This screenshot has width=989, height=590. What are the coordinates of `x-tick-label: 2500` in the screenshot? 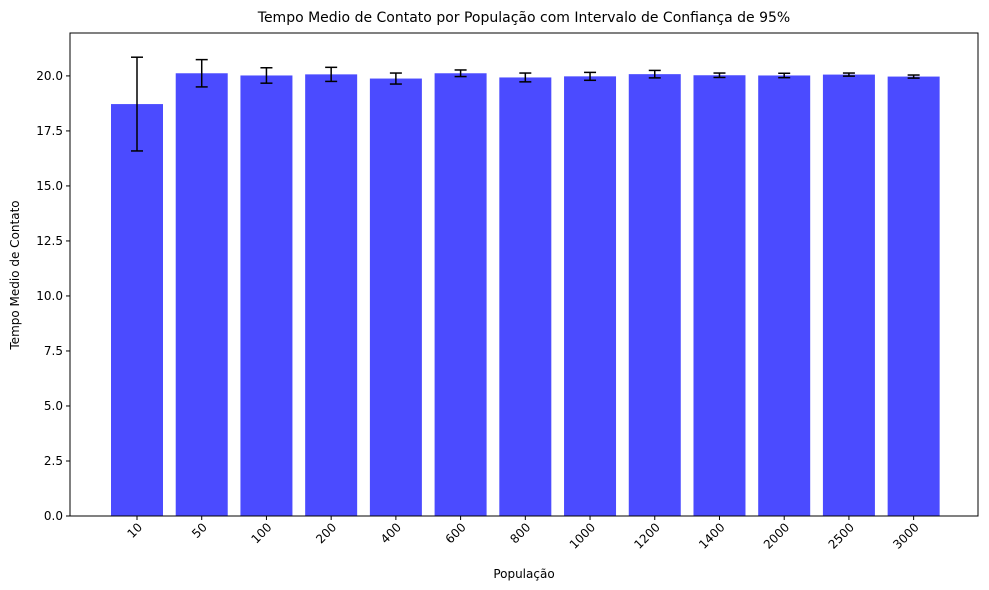 It's located at (841, 535).